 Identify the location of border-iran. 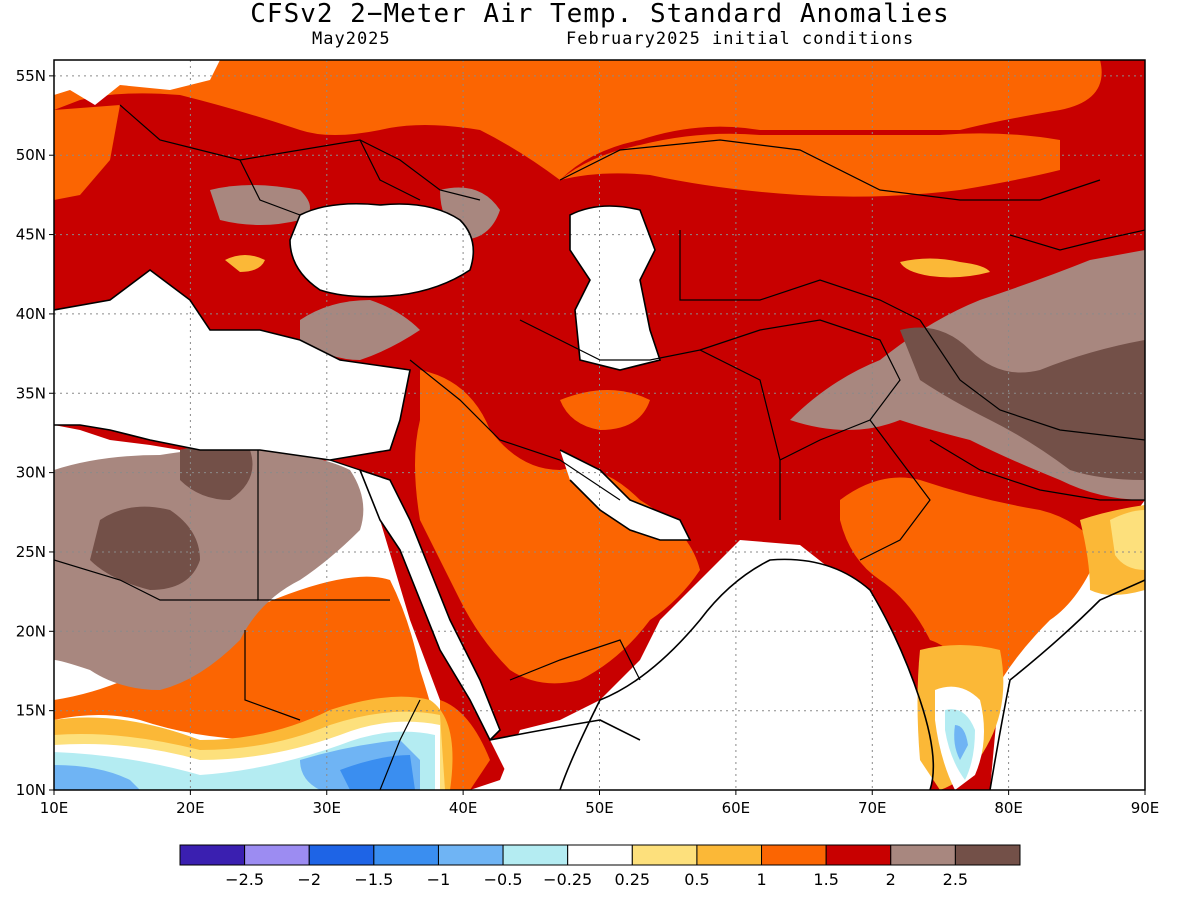
(650, 419).